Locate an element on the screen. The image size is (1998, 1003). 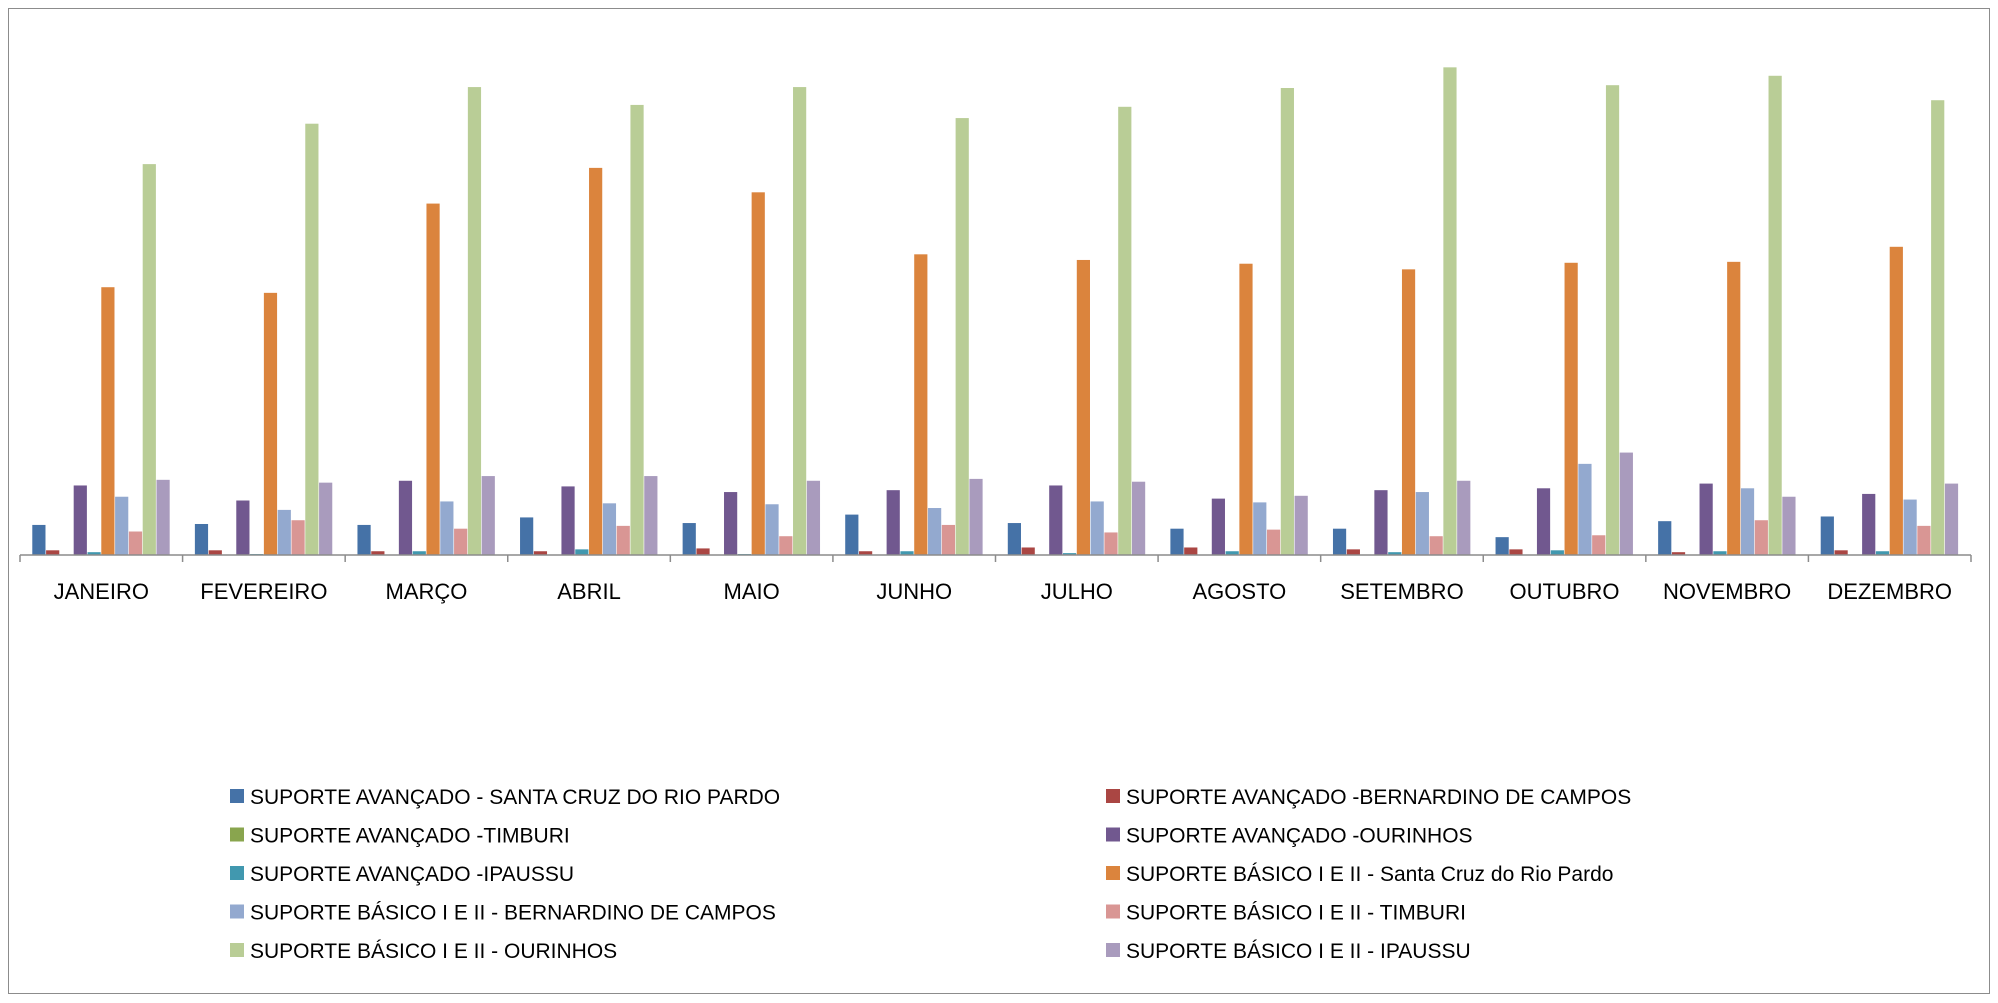
legend-item-10: SUPORTE BÁSICO I E II - IPAUSSU is located at coordinates (1288, 951).